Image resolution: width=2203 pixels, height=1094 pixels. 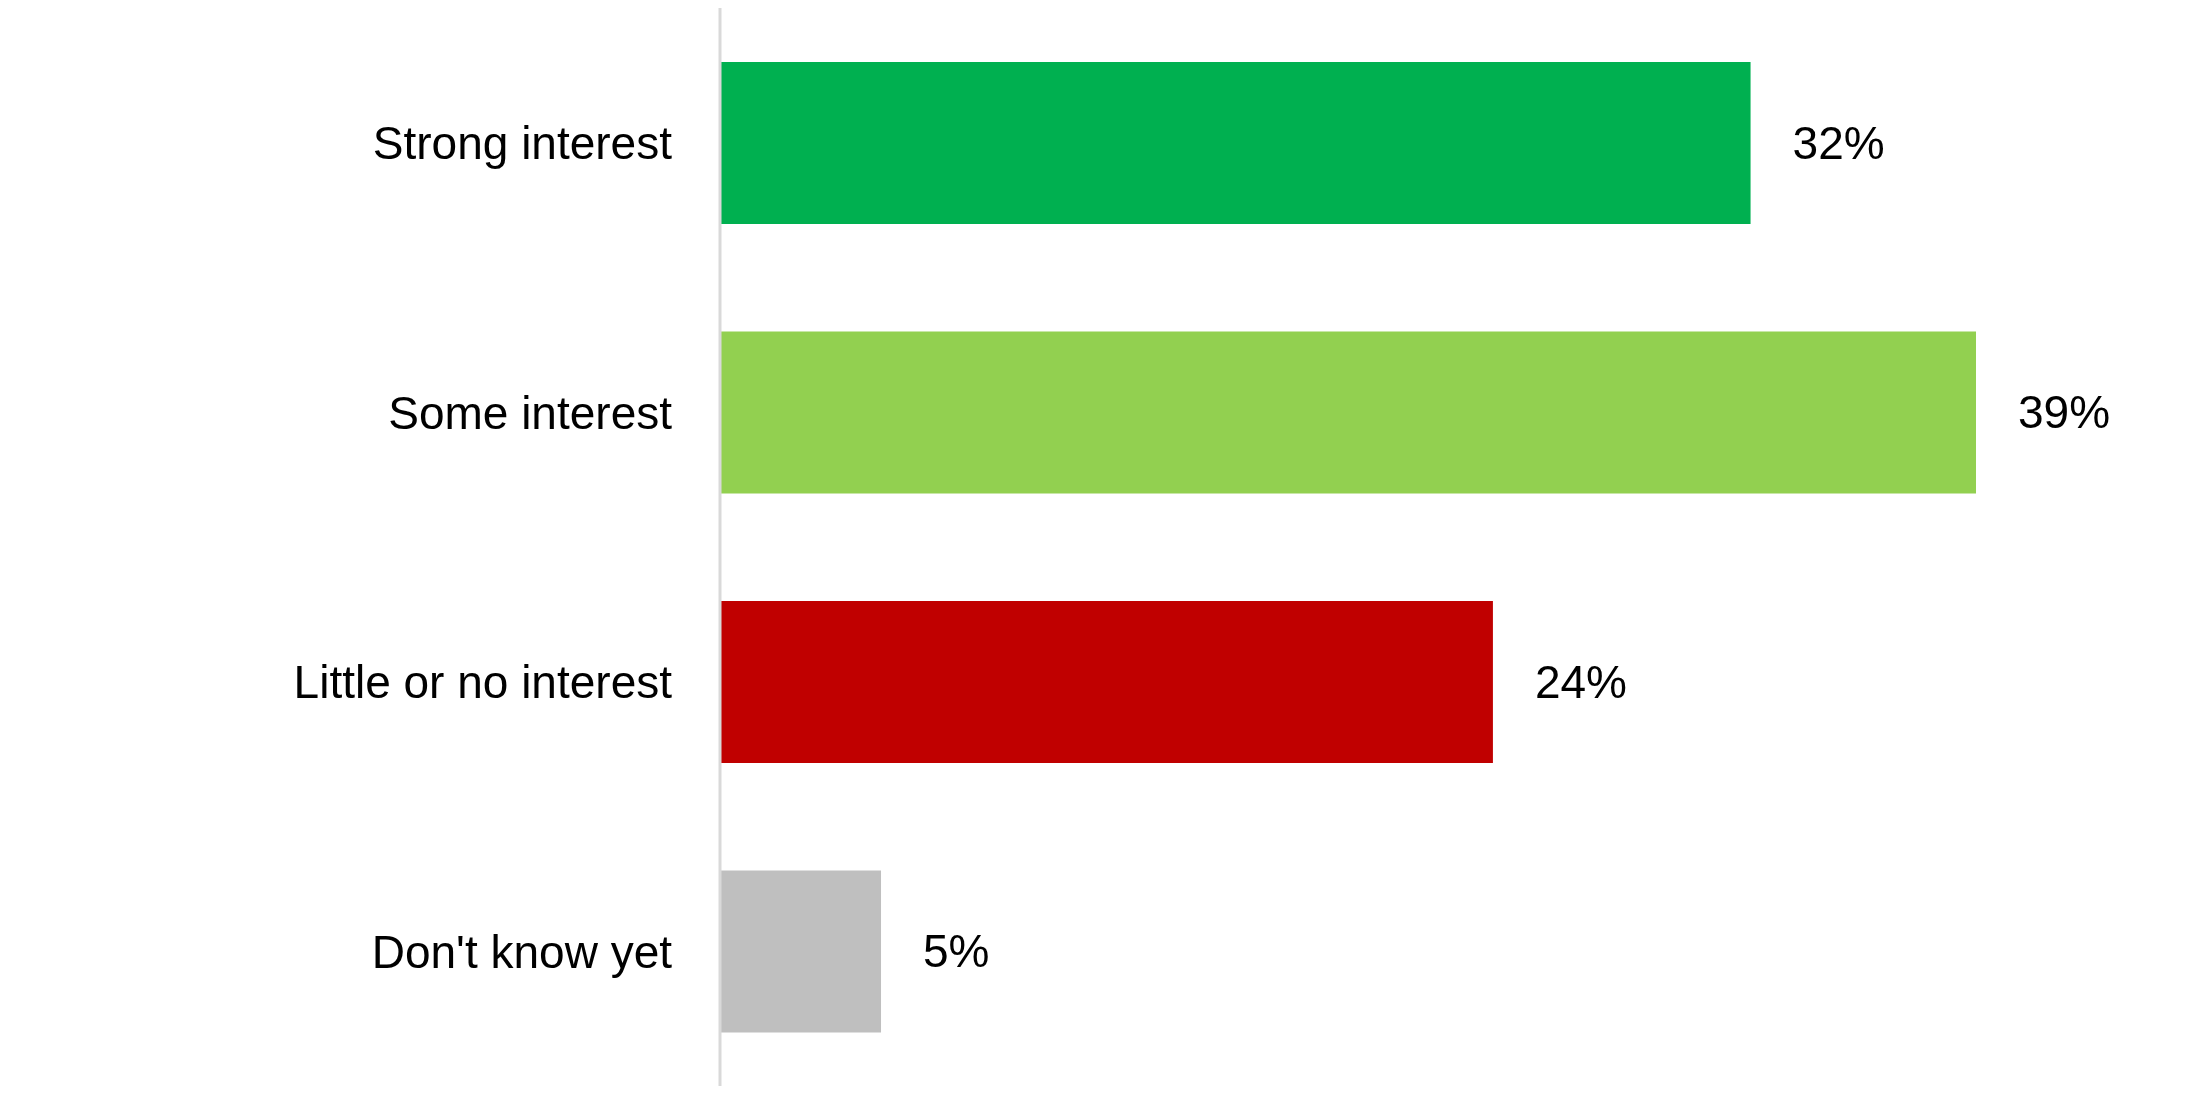 I want to click on data-label: 32%, so click(x=1838, y=142).